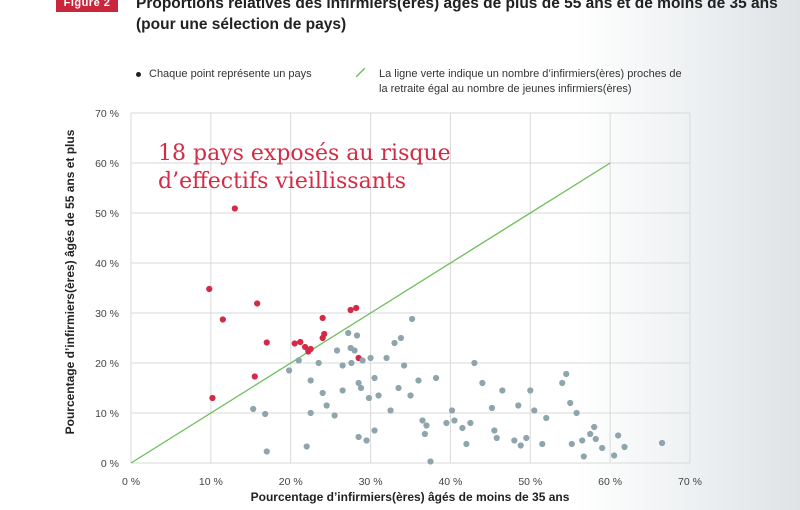 This screenshot has height=510, width=800. What do you see at coordinates (211, 482) in the screenshot?
I see `x-tick-label: 10 %` at bounding box center [211, 482].